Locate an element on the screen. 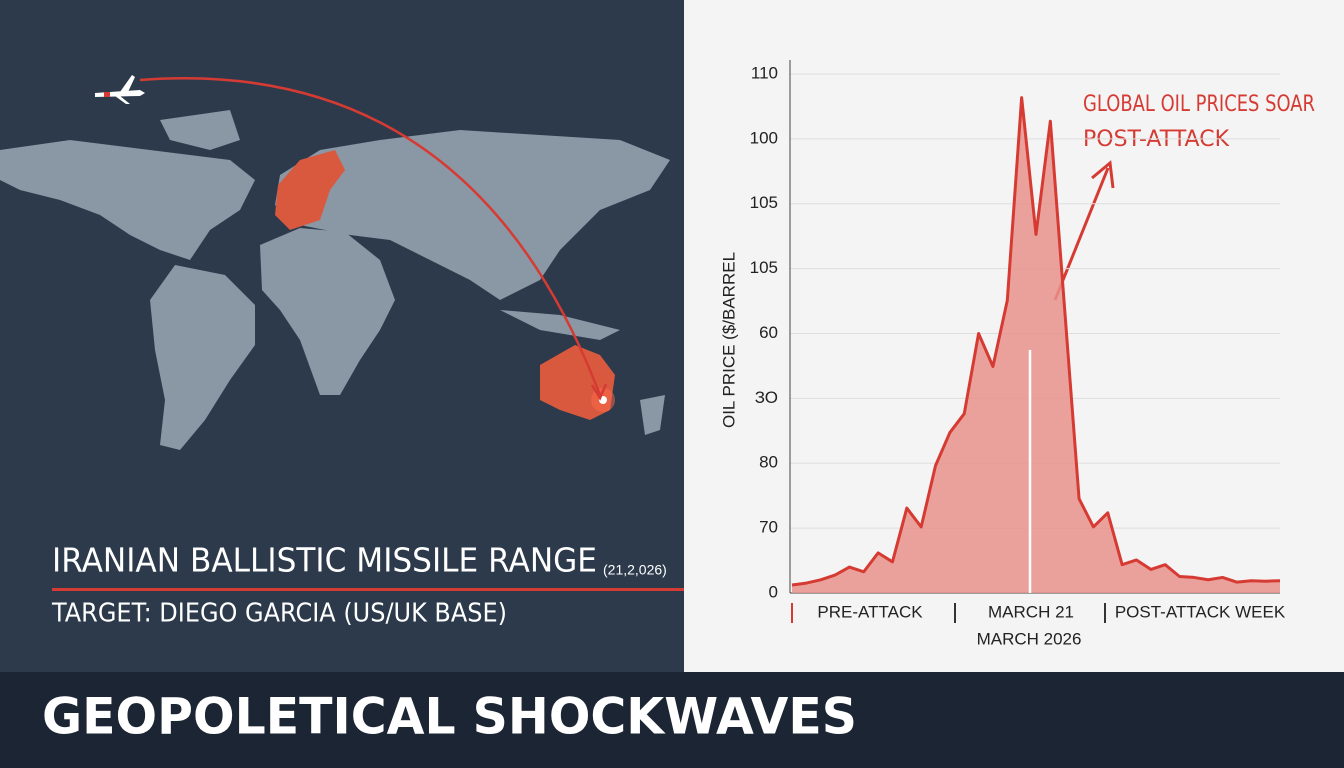 The width and height of the screenshot is (1344, 768). x-label: MARCH 21 is located at coordinates (1031, 611).